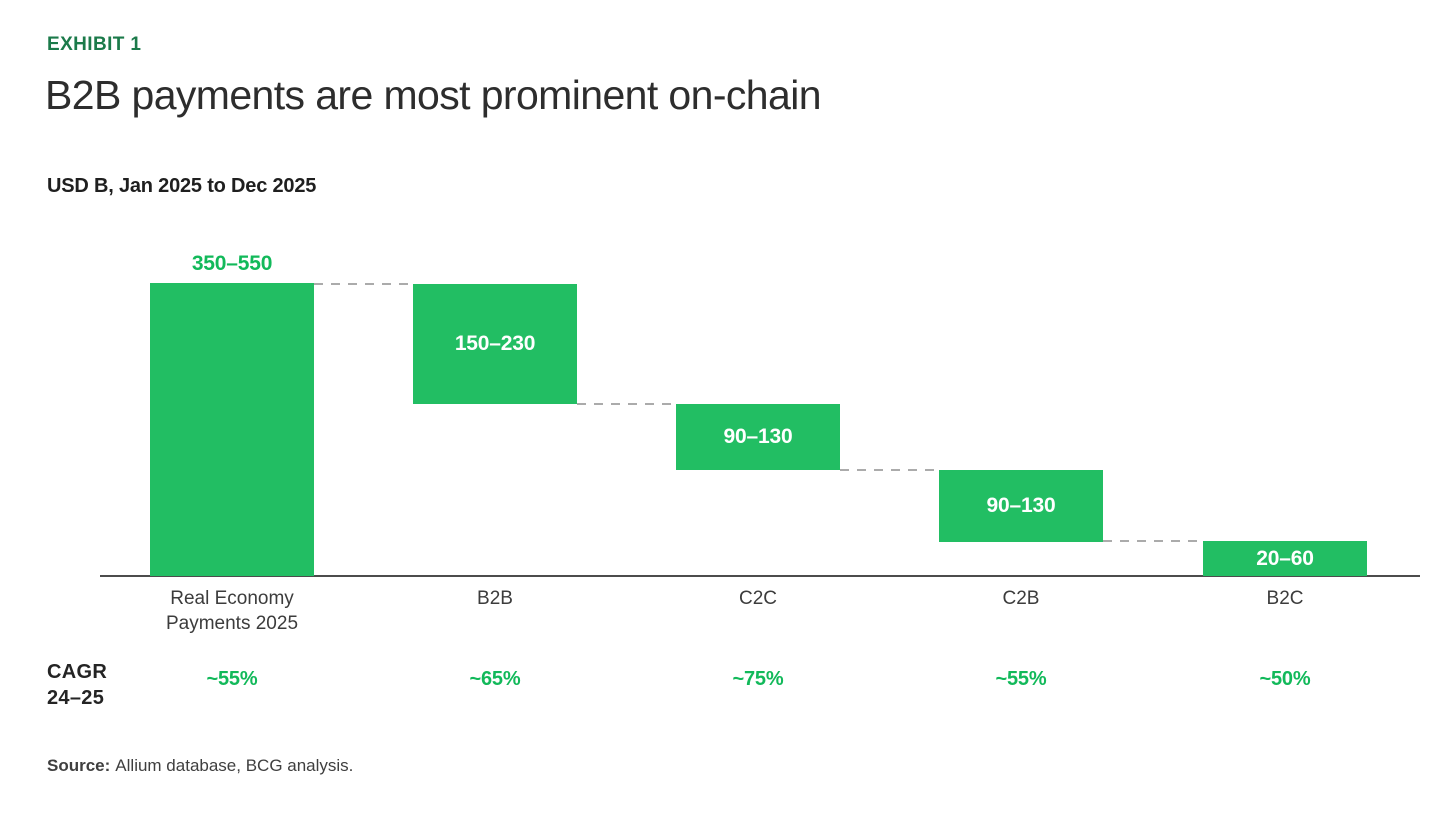  What do you see at coordinates (232, 611) in the screenshot?
I see `category-label-real-economy-payments-2025: Real Economy Payments 2025` at bounding box center [232, 611].